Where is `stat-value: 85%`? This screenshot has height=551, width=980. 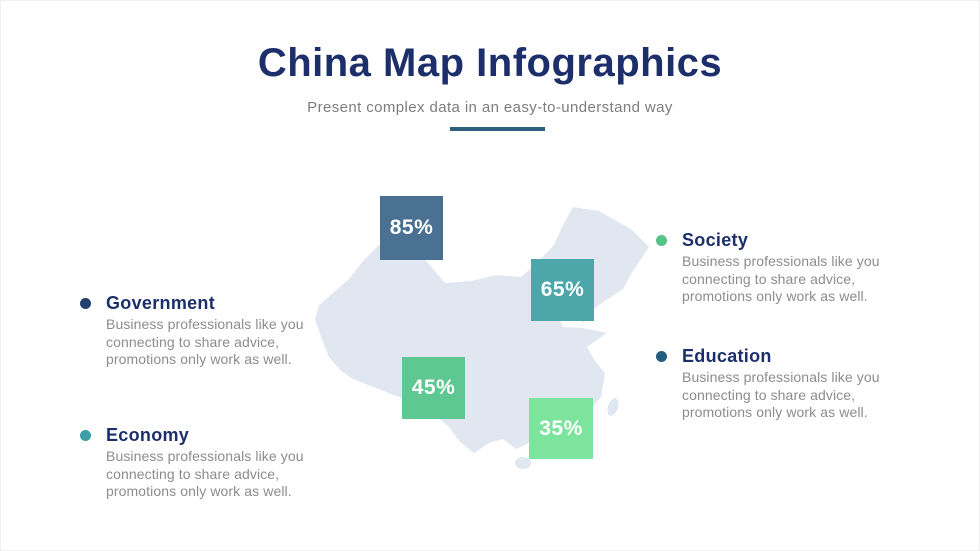
stat-value: 85% is located at coordinates (411, 227).